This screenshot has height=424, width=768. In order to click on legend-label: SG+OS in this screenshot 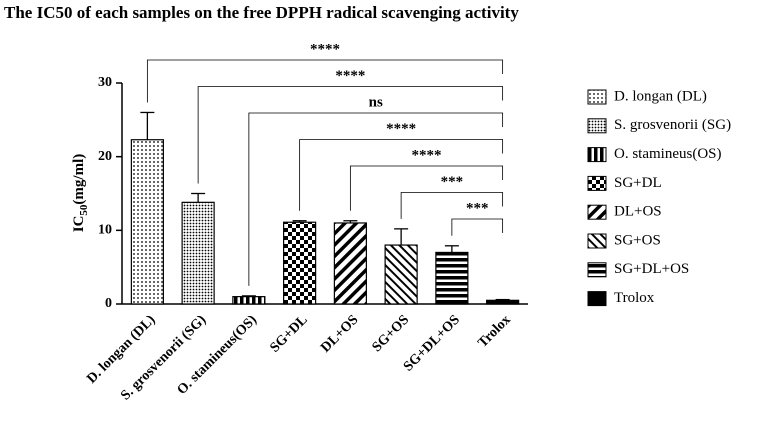, I will do `click(637, 240)`.